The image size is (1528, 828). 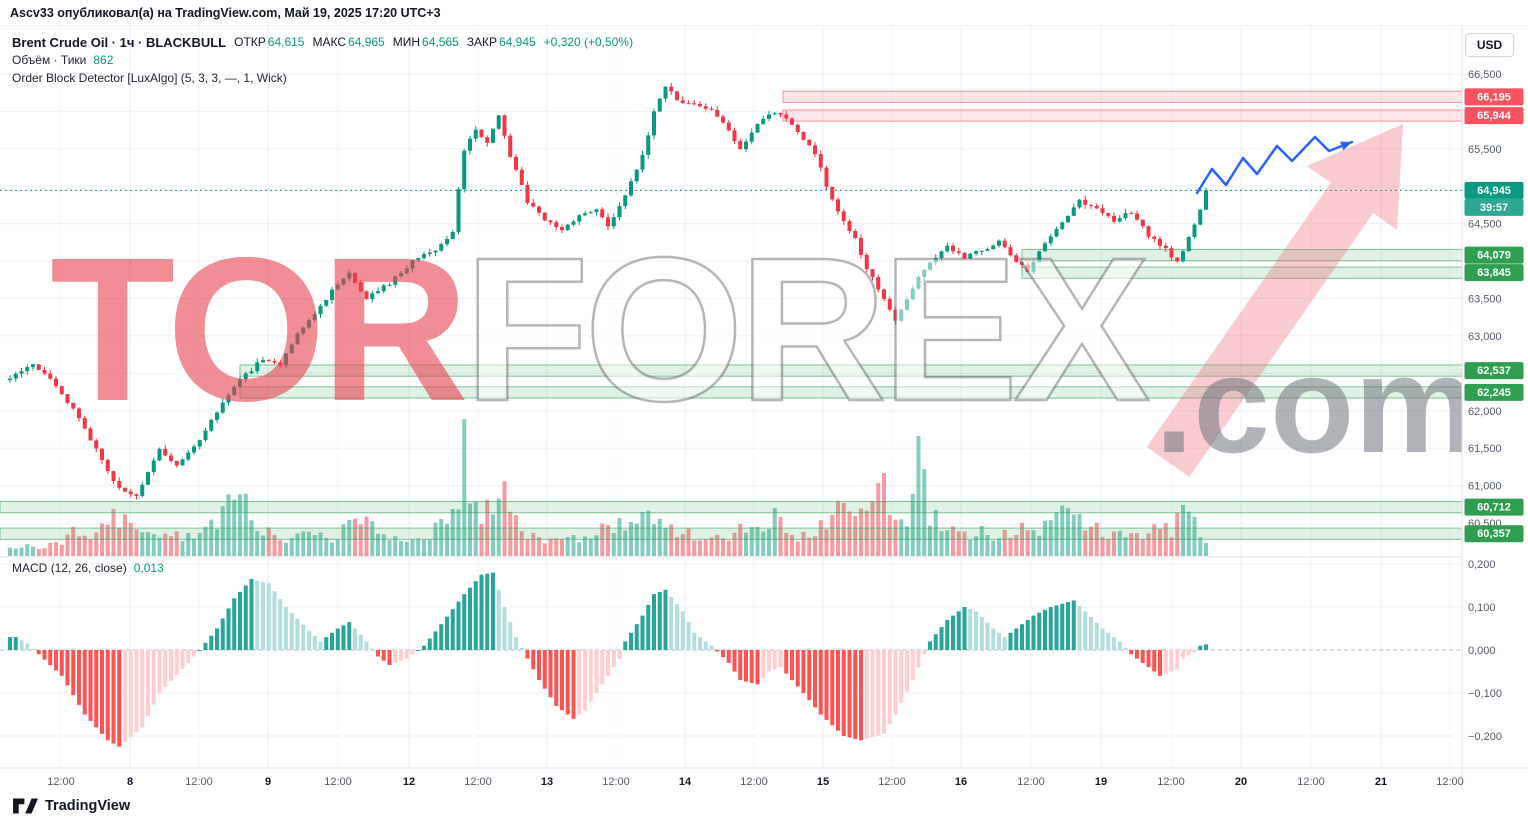 I want to click on svg-text: 66,195, so click(x=1494, y=97).